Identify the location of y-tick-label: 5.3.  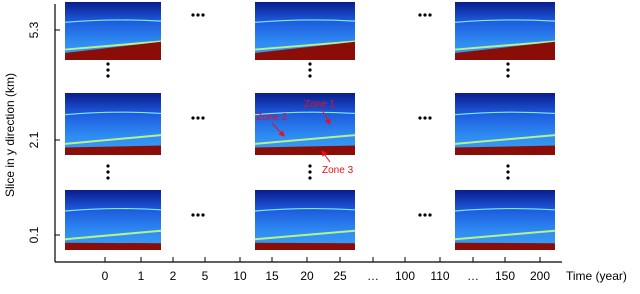
(34, 29).